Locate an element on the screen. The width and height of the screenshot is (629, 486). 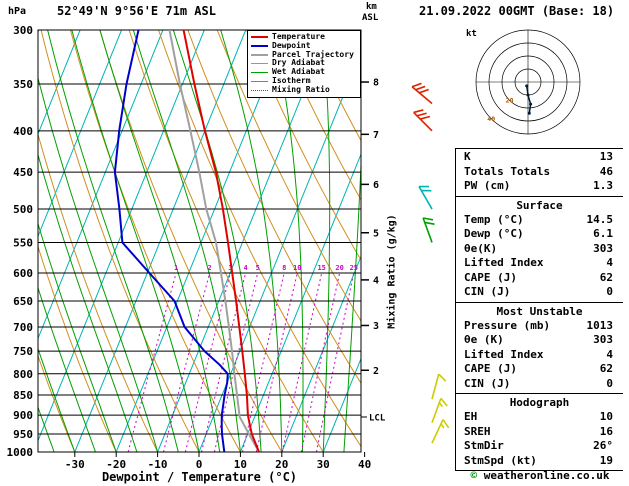
stat-value: 46 is located at coordinates (606, 171).